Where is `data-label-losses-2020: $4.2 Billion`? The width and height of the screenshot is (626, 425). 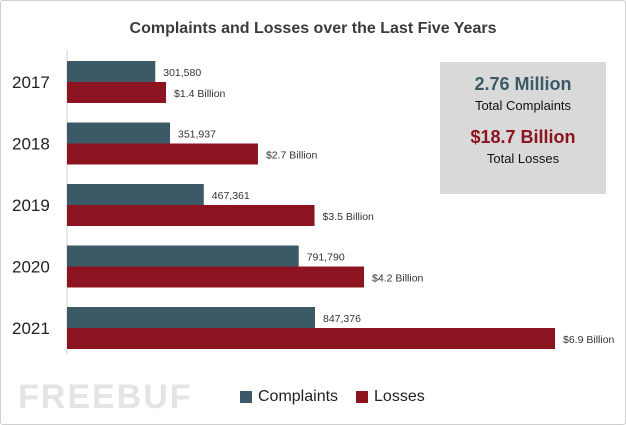
data-label-losses-2020: $4.2 Billion is located at coordinates (398, 279).